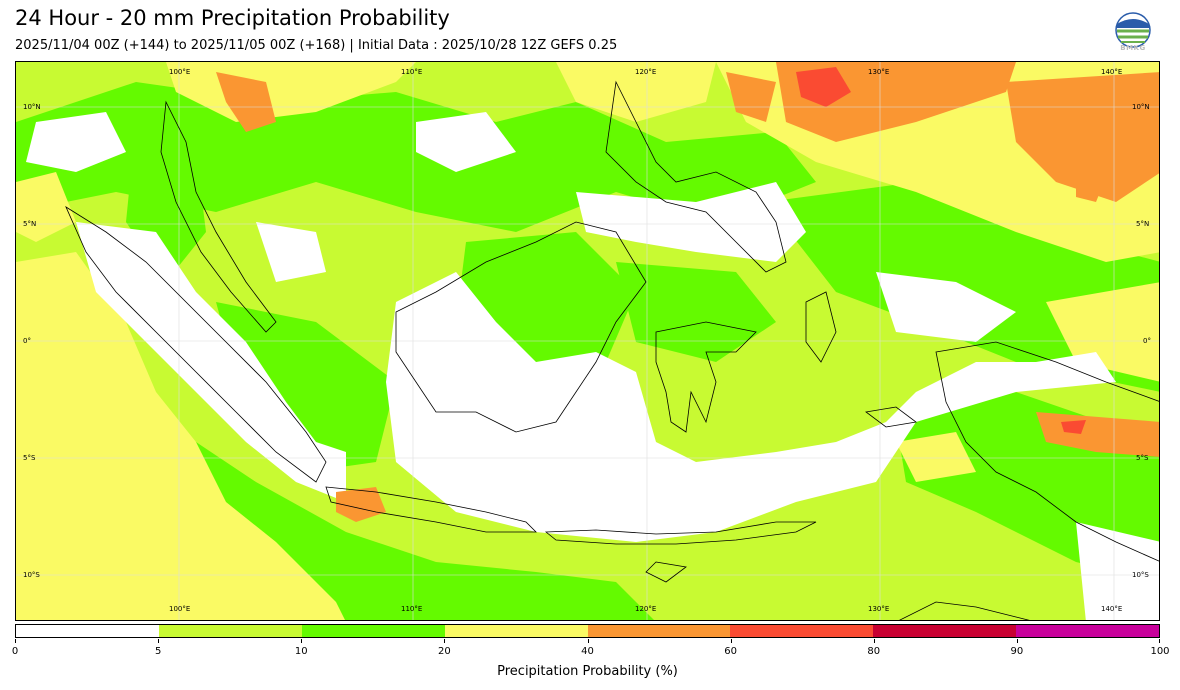 The height and width of the screenshot is (690, 1180). I want to click on colorbar, so click(587, 631).